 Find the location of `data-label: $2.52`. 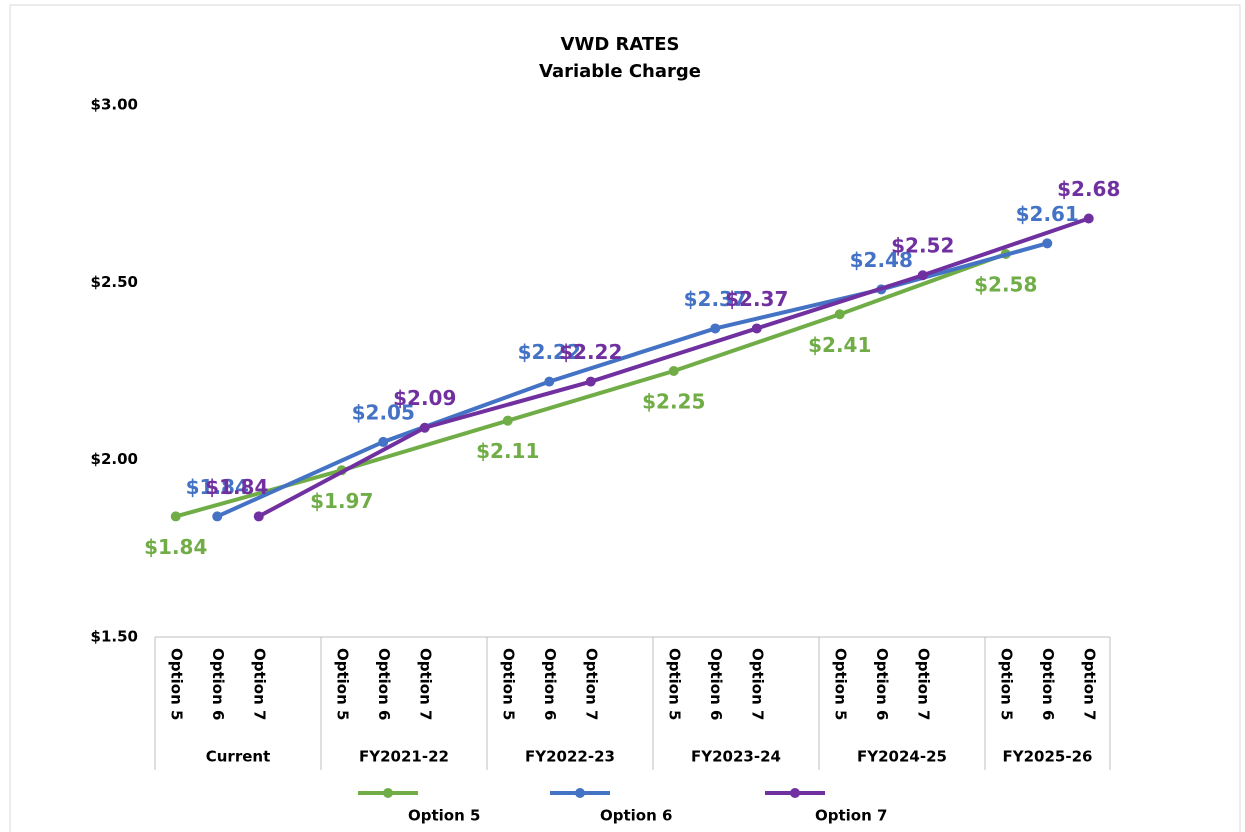

data-label: $2.52 is located at coordinates (922, 246).